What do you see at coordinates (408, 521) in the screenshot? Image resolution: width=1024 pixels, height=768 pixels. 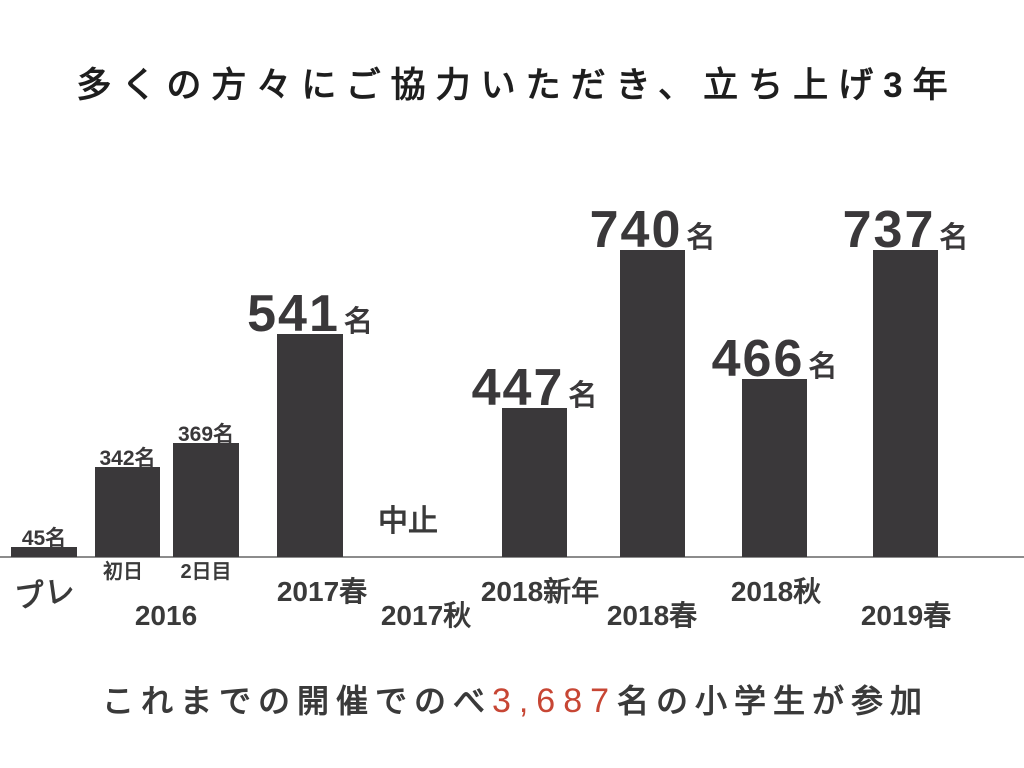 I see `cancelled-label: 中止` at bounding box center [408, 521].